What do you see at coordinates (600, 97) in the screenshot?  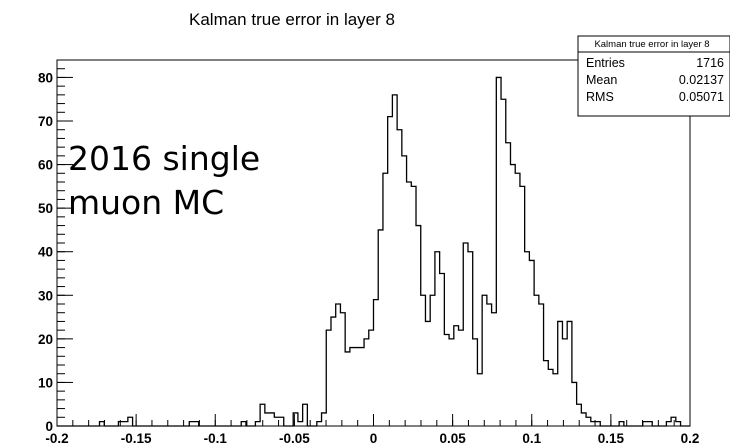 I see `stats-rms-label: RMS` at bounding box center [600, 97].